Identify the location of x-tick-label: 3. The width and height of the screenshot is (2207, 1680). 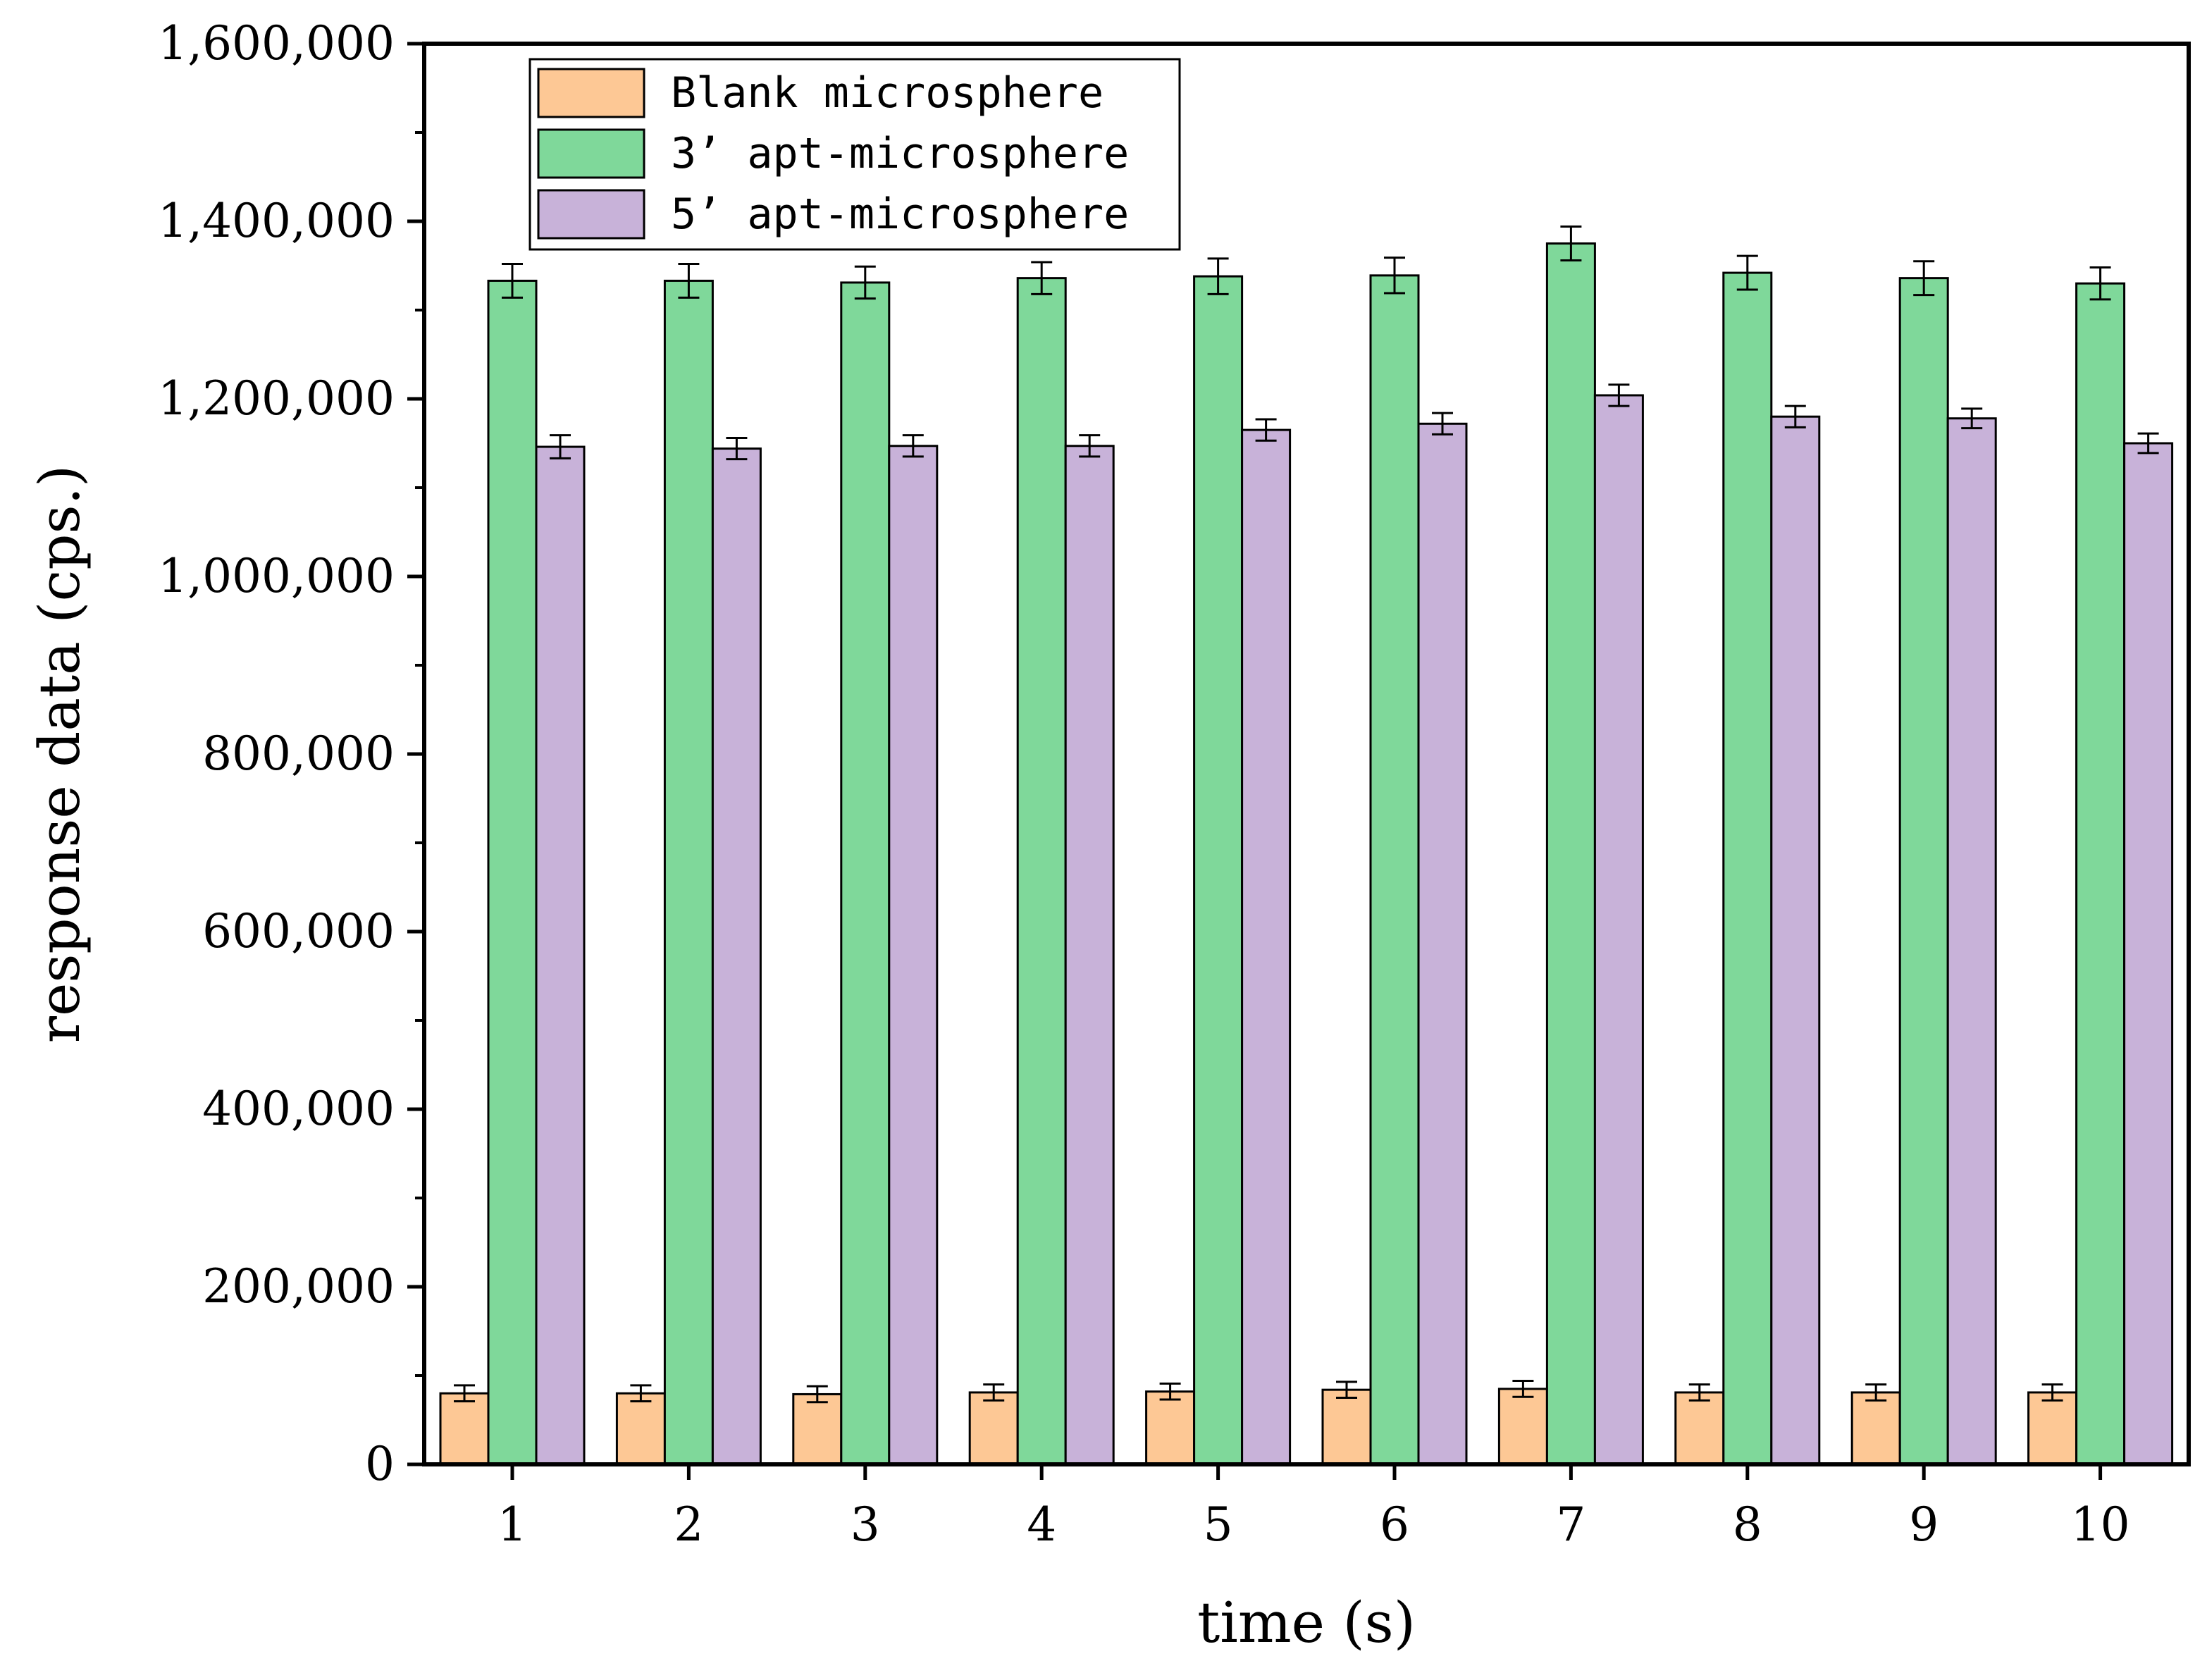
(865, 1524).